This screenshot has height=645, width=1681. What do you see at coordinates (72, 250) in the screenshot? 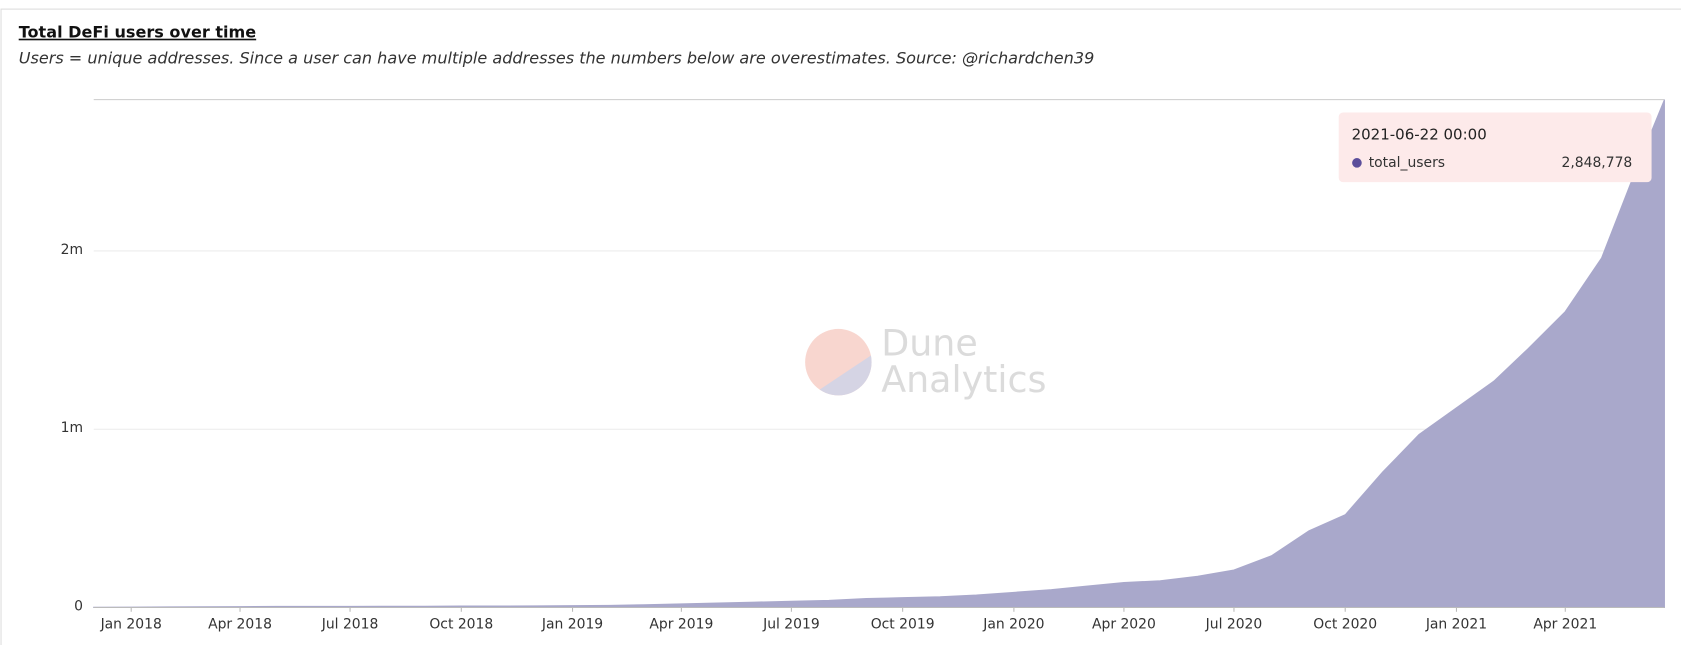
I see `y-tick-label: 2m` at bounding box center [72, 250].